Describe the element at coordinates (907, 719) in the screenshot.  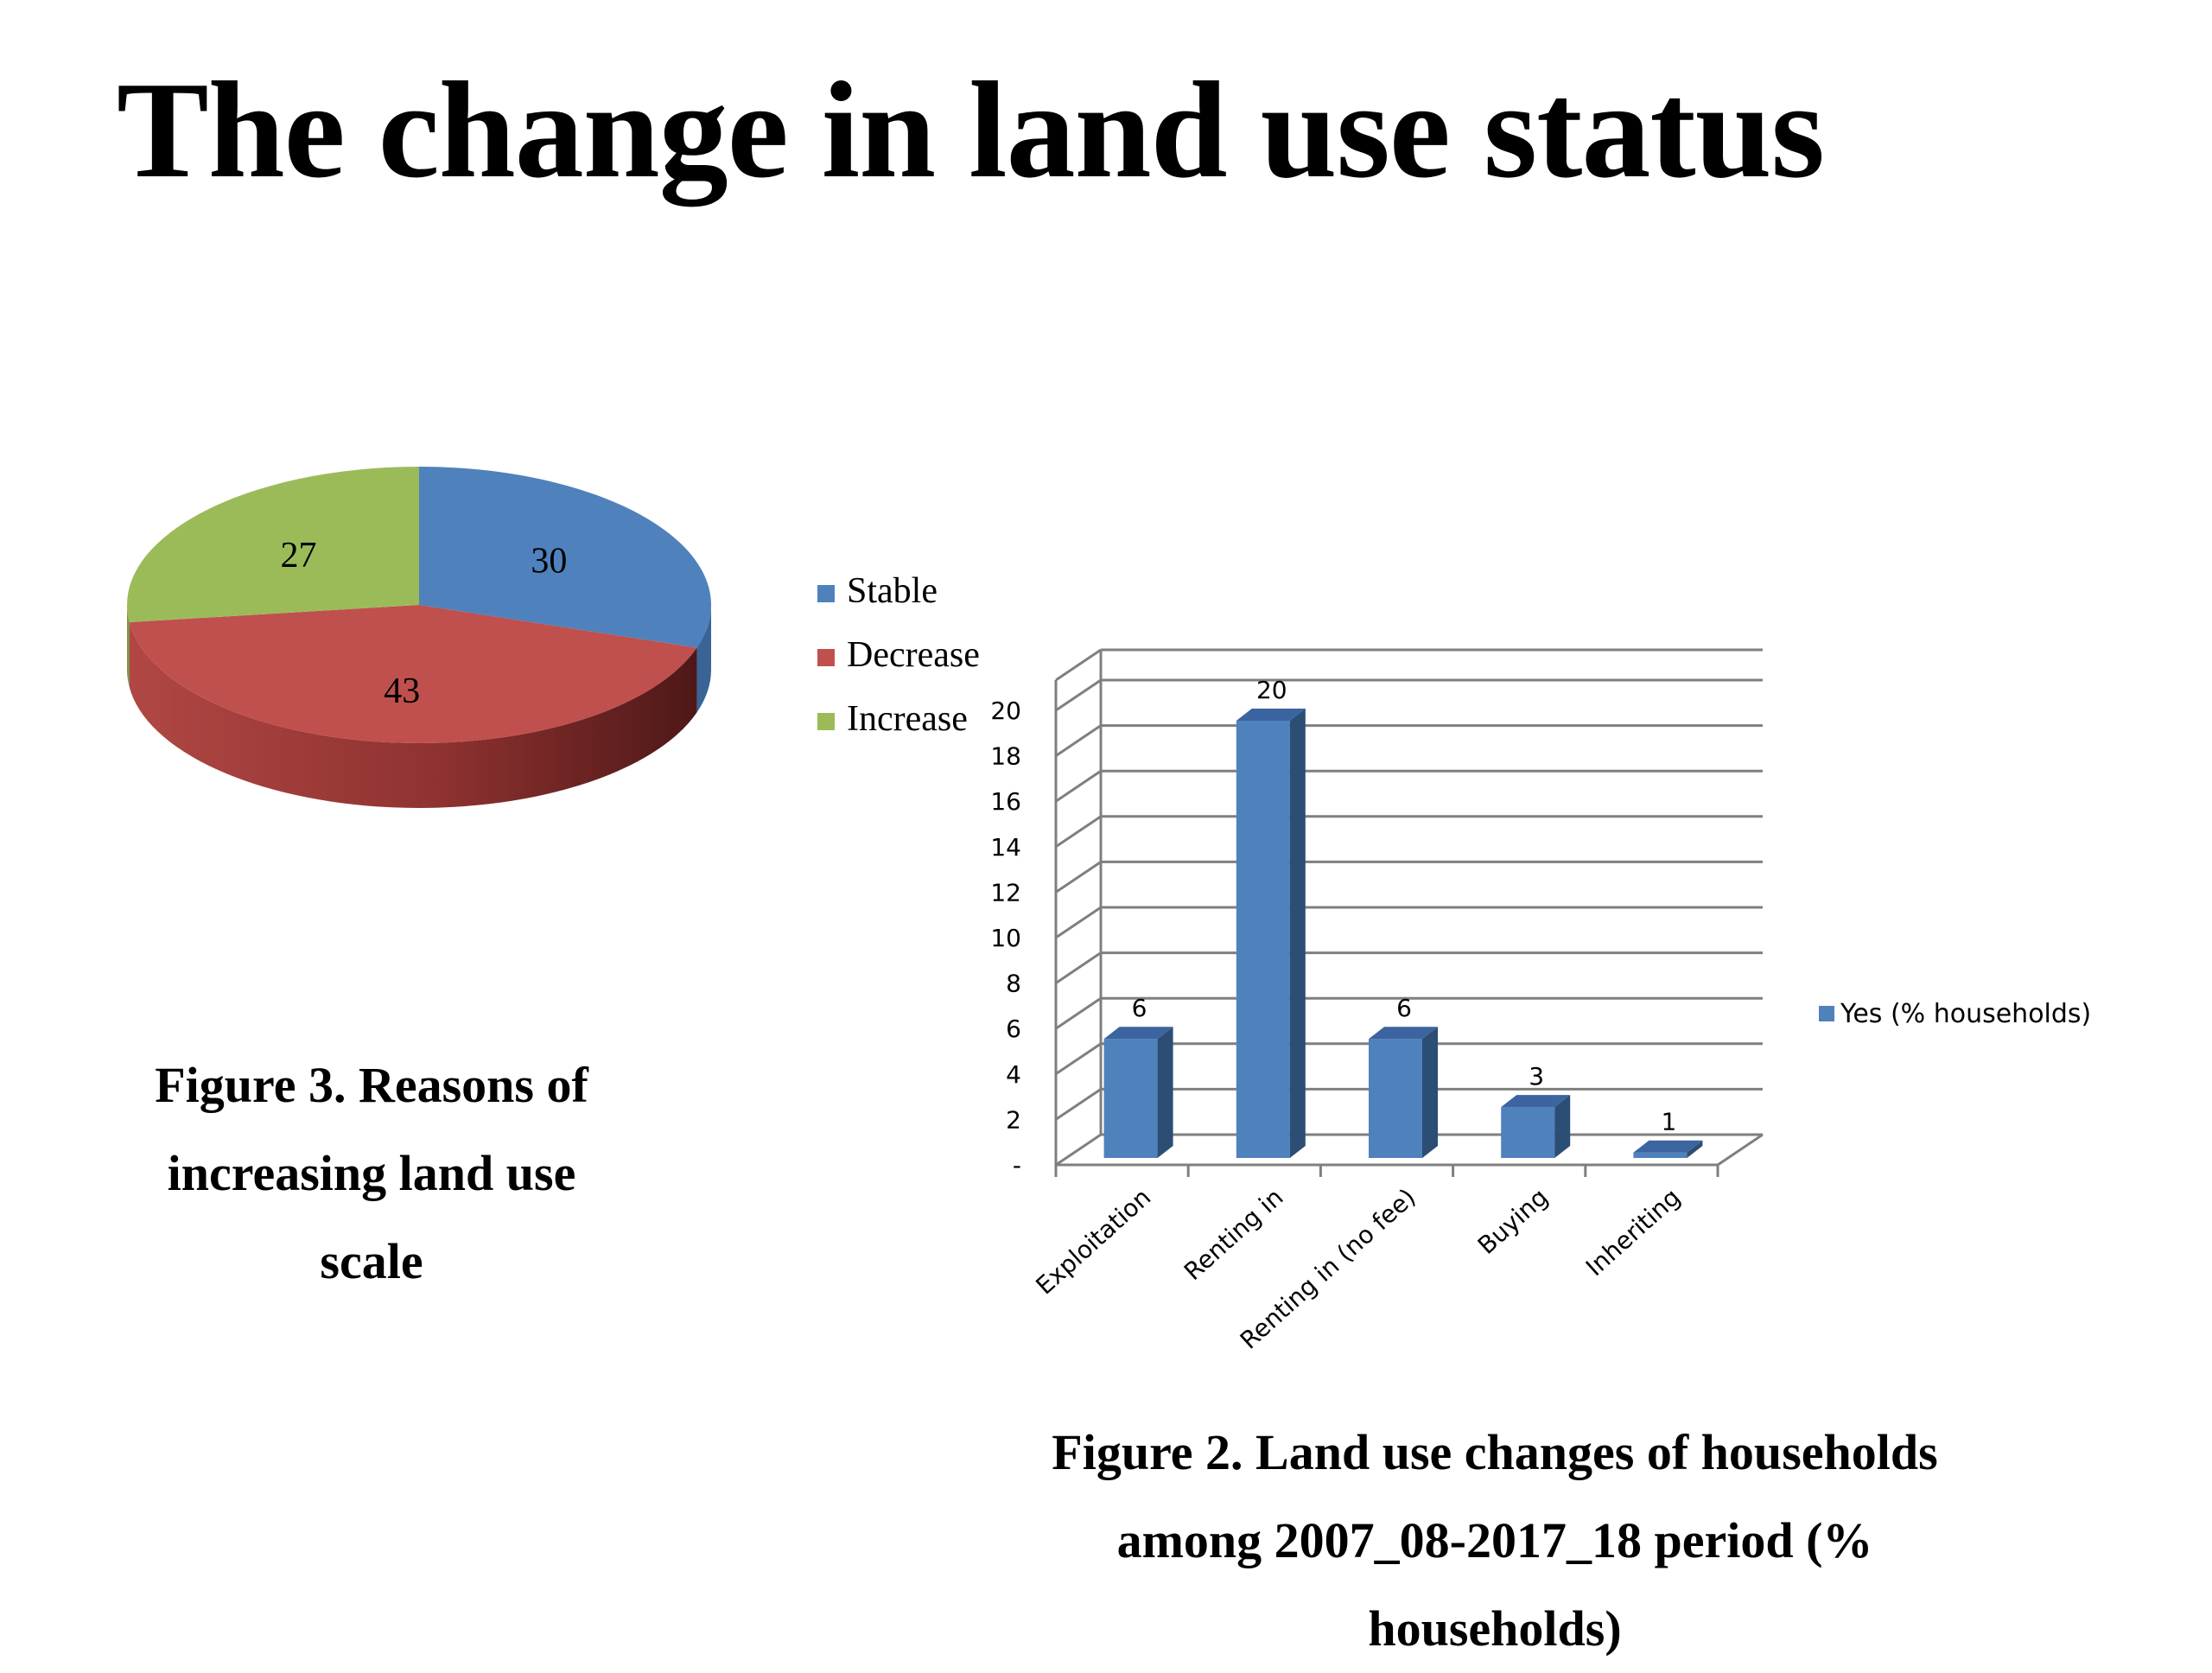
I see `pie-legend-label: Increase` at that location.